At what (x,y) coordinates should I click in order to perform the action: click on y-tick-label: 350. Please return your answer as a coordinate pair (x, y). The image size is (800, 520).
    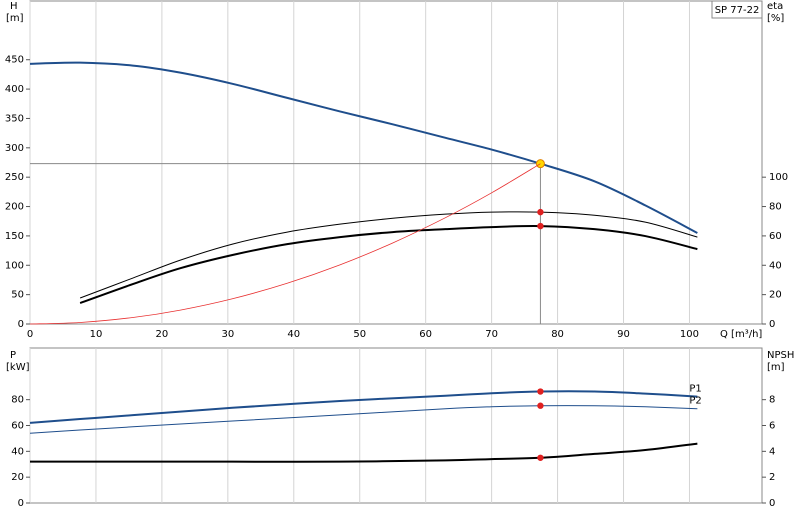
    Looking at the image, I should click on (14, 118).